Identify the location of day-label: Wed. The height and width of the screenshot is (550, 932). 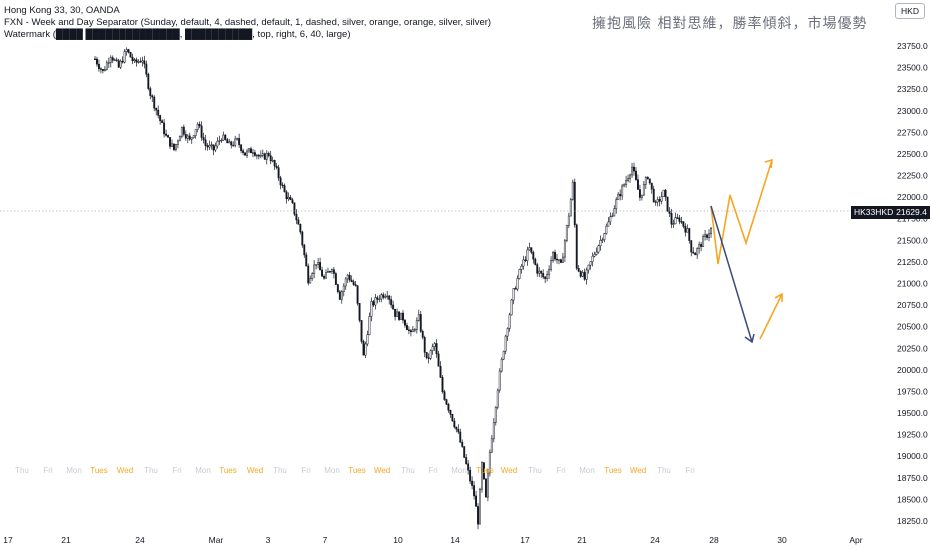
(382, 470).